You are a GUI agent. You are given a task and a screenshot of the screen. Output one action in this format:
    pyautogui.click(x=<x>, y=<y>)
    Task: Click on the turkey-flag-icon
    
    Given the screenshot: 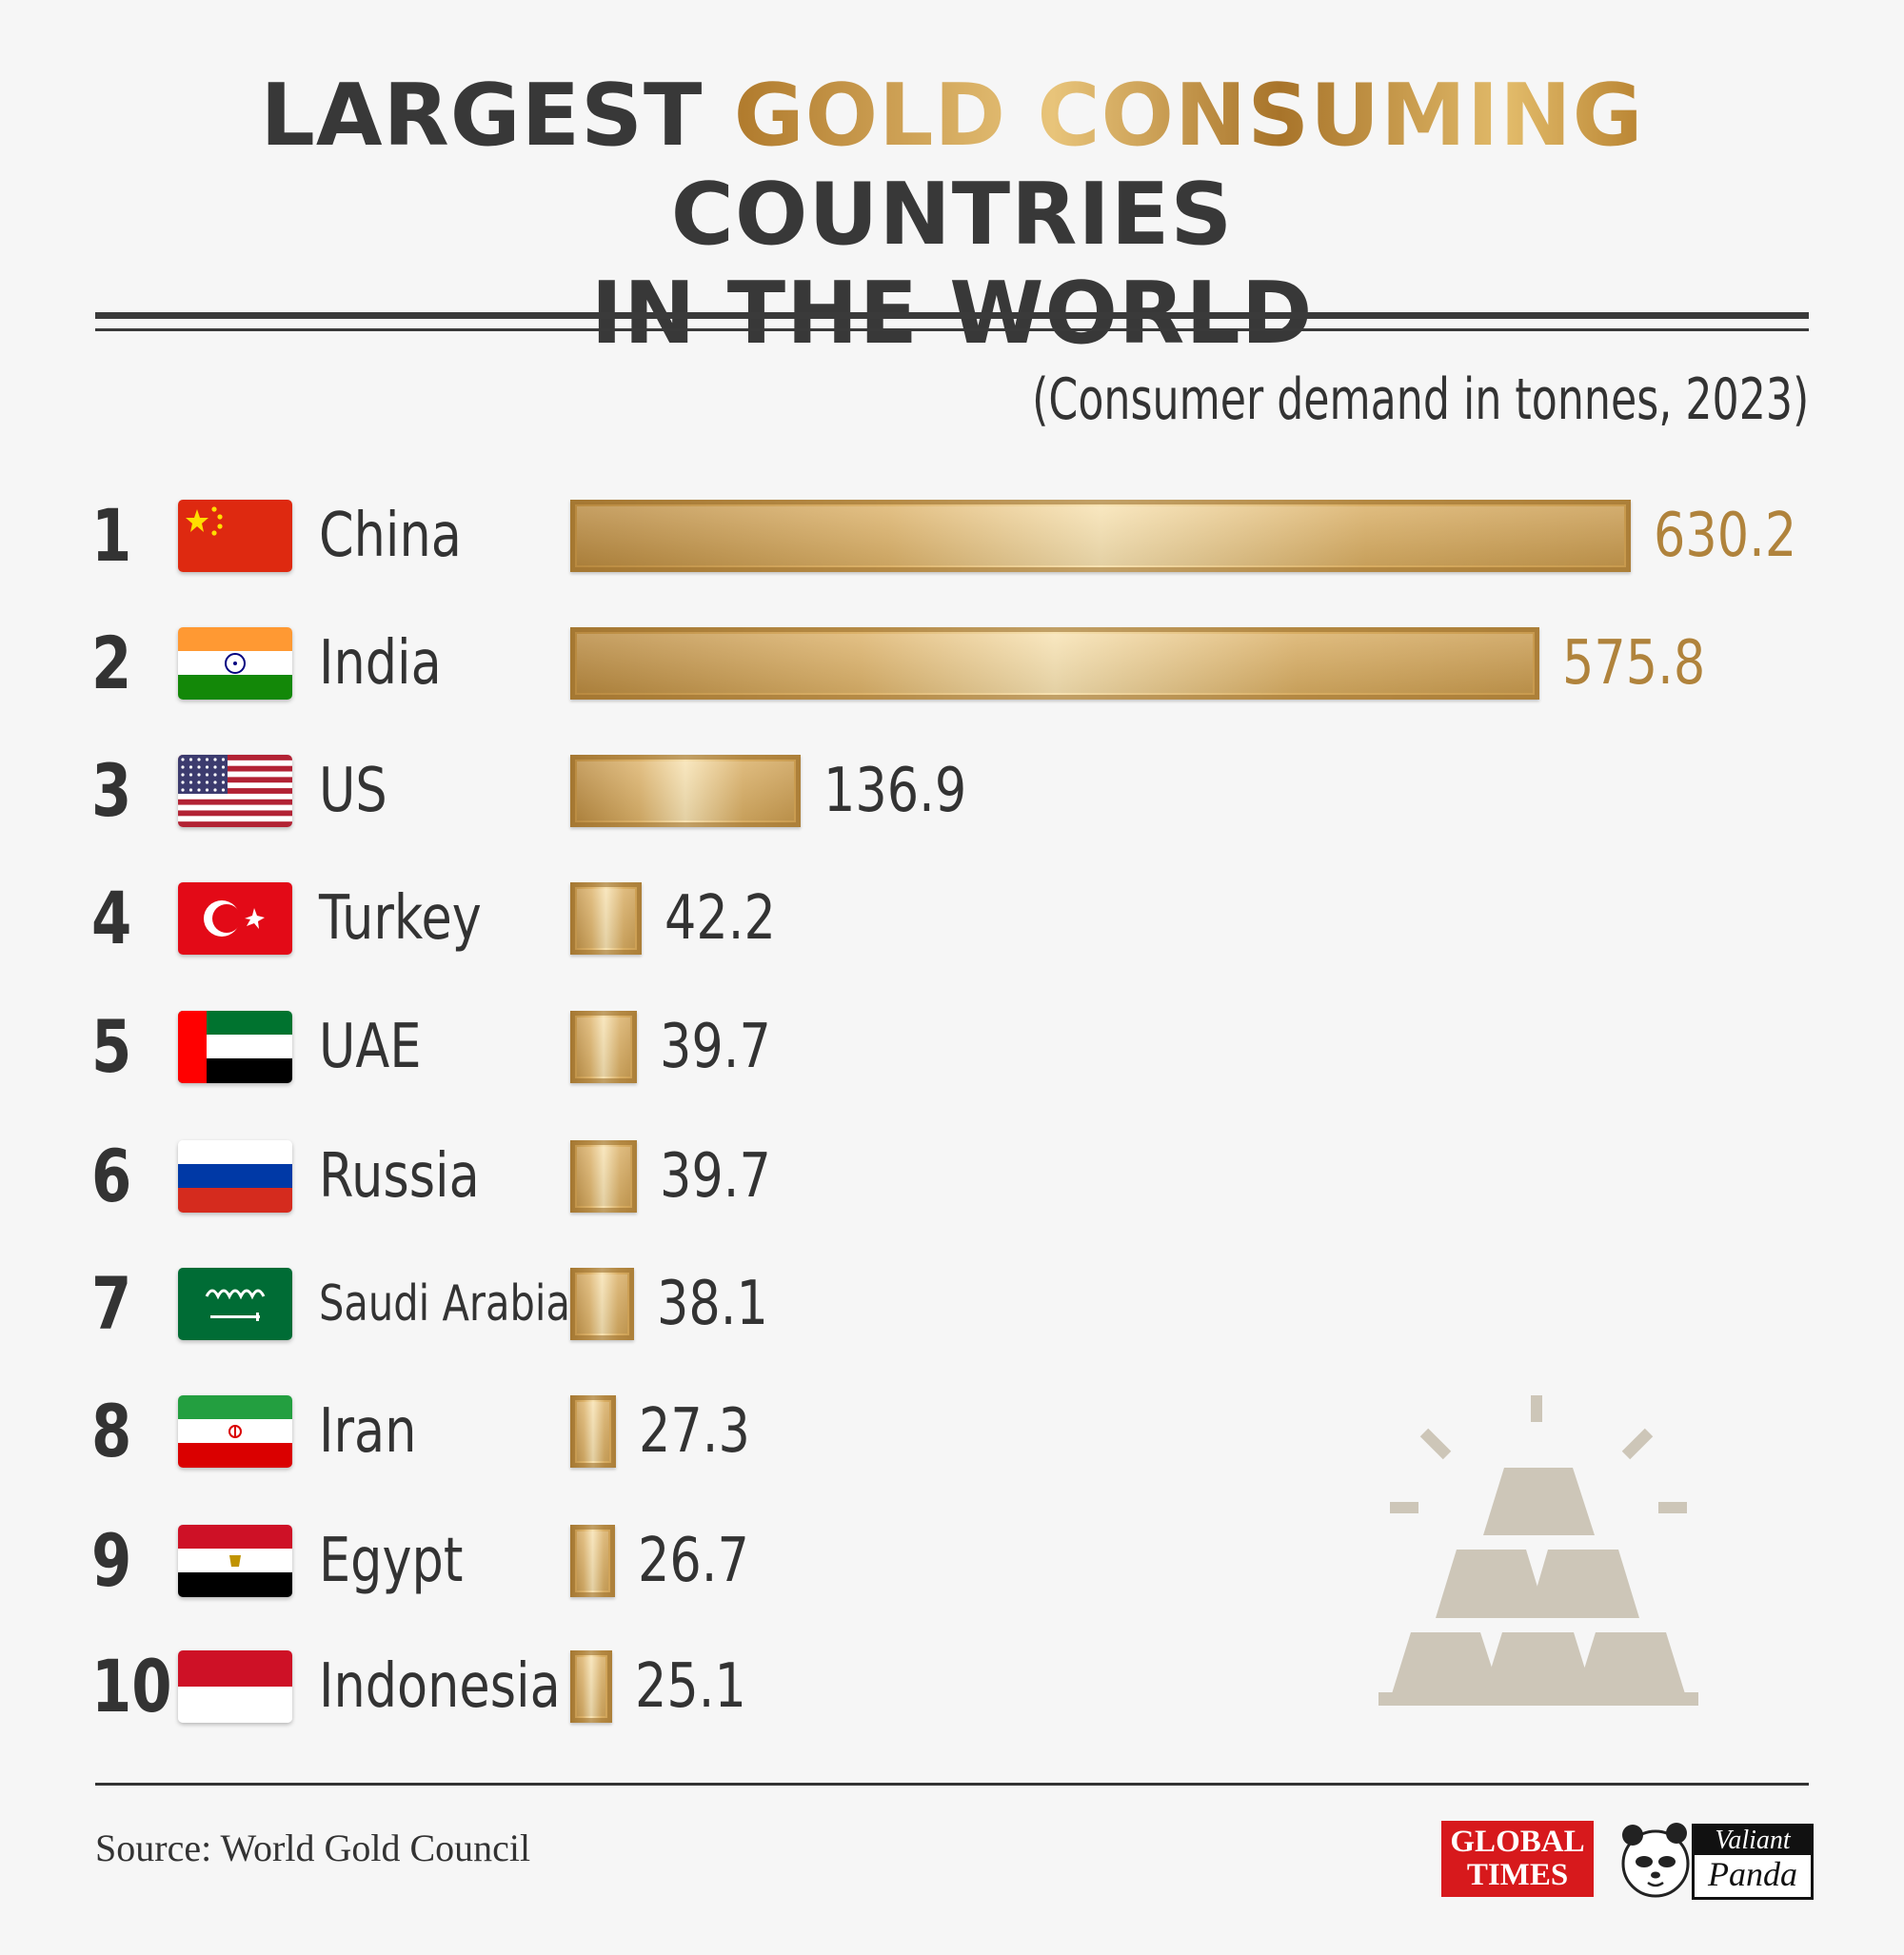 What is the action you would take?
    pyautogui.click(x=235, y=918)
    